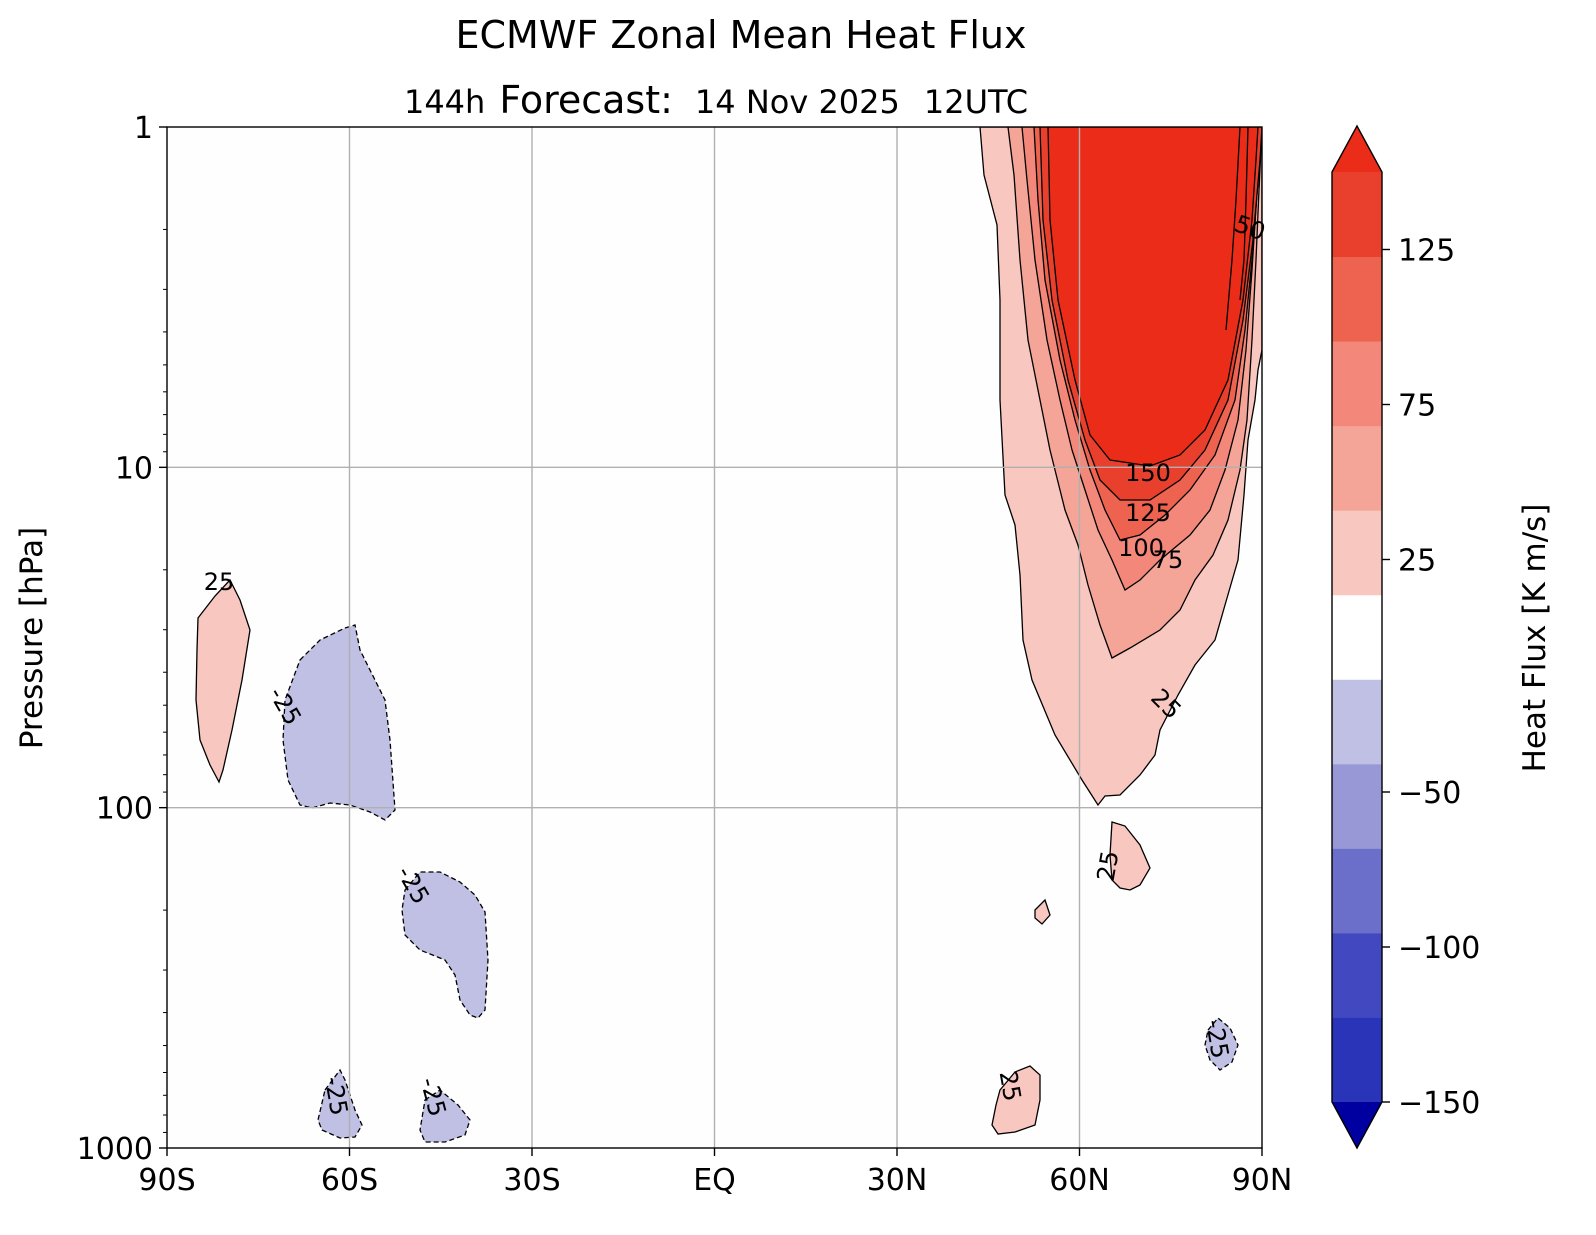 This screenshot has height=1235, width=1596. I want to click on subtitle-date: 14 Nov 2025, so click(797, 102).